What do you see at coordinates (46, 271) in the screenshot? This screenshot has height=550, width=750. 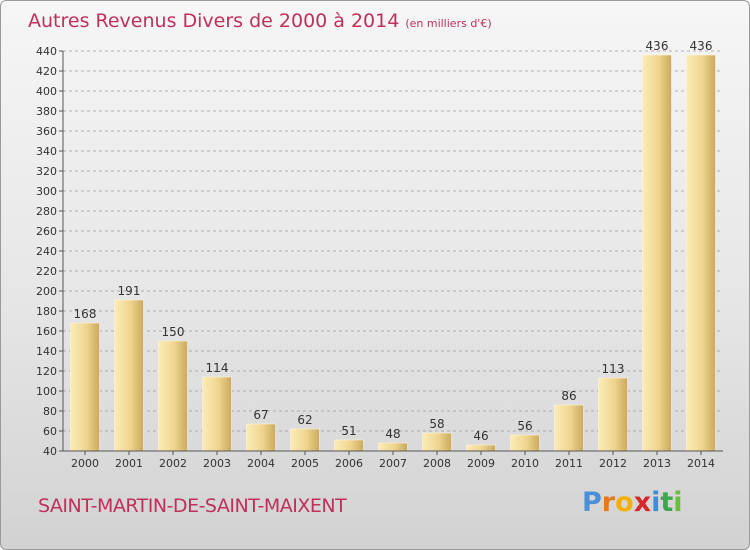 I see `y-tick-label: 220` at bounding box center [46, 271].